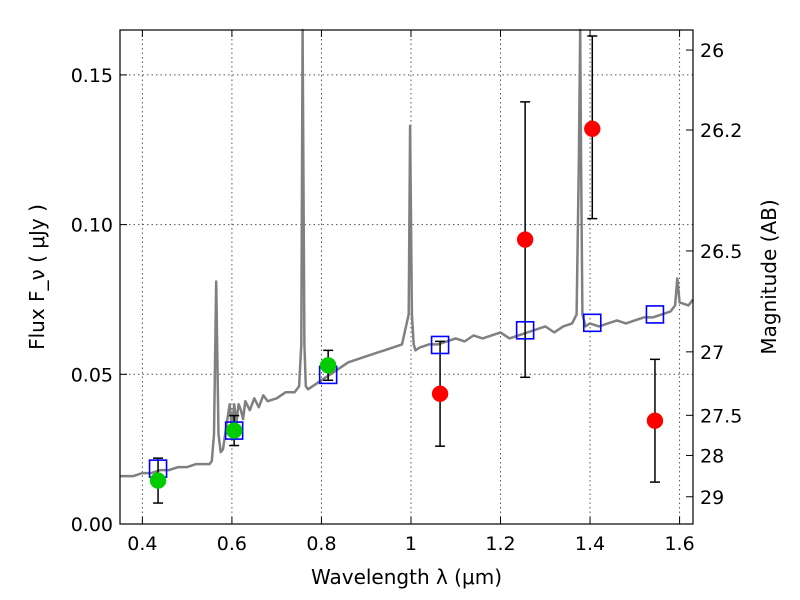 Image resolution: width=800 pixels, height=600 pixels. Describe the element at coordinates (712, 456) in the screenshot. I see `right-tick-label: 28` at that location.